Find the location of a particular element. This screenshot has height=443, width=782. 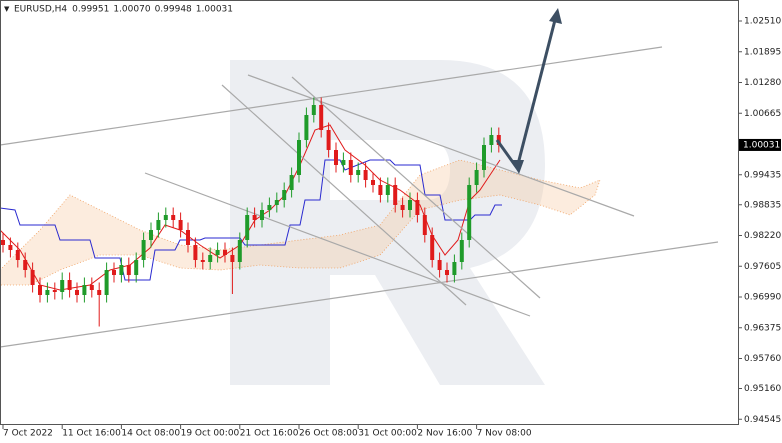

x-tick-label: 31 Oct 00:00 is located at coordinates (387, 434).